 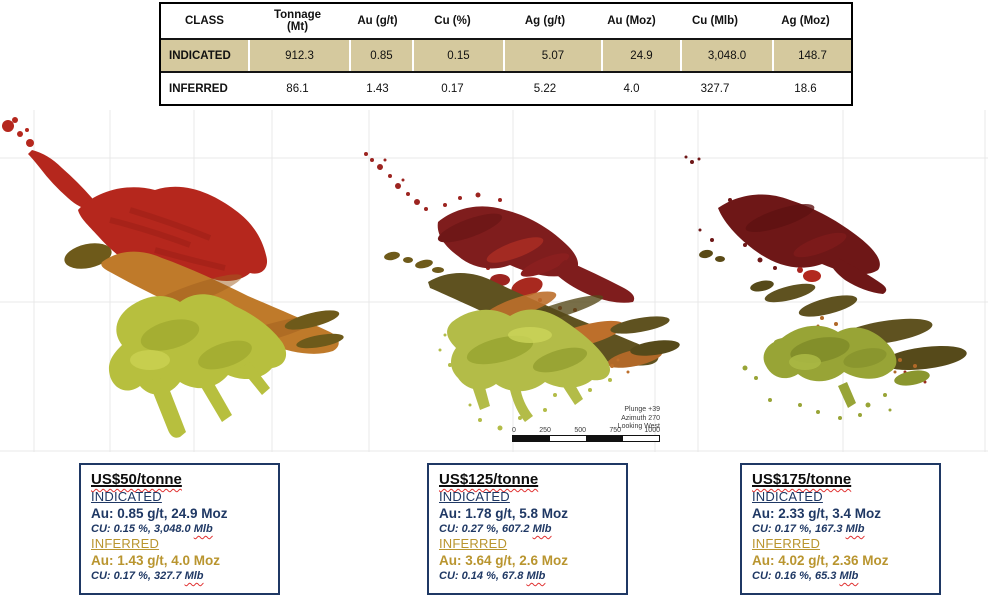 What do you see at coordinates (159, 513) in the screenshot?
I see `indicated-au-line: Au: 0.85 g/t, 24.9 Moz` at bounding box center [159, 513].